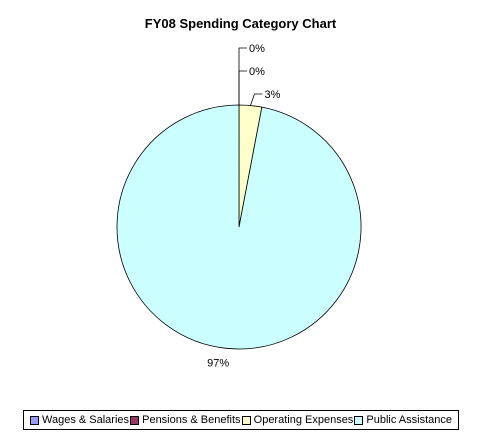 Image resolution: width=481 pixels, height=440 pixels. Describe the element at coordinates (257, 49) in the screenshot. I see `slice-label-0: 0%` at that location.